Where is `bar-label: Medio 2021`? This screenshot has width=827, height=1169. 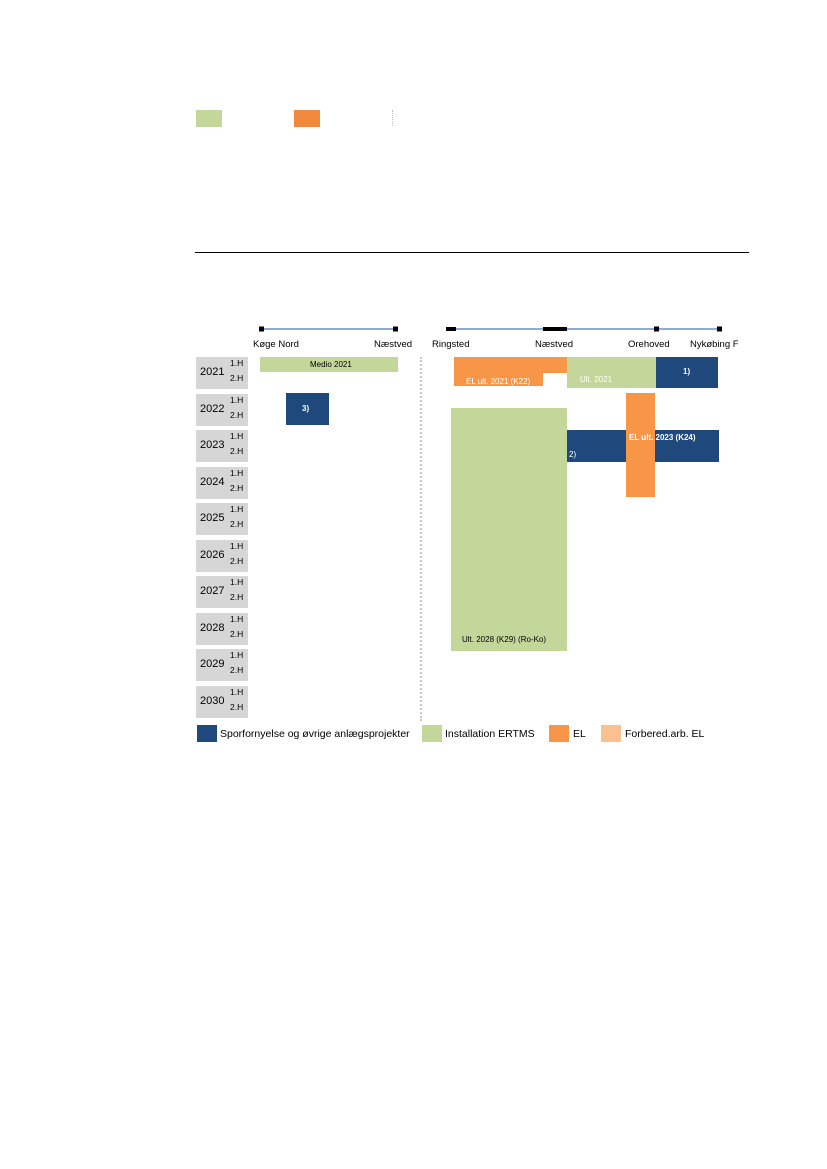
bar-label: Medio 2021 is located at coordinates (331, 364).